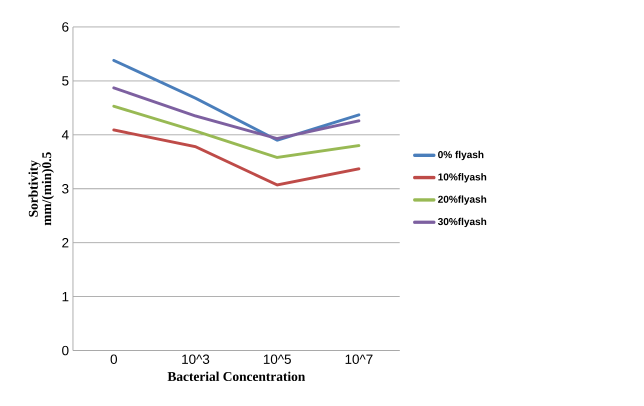 The width and height of the screenshot is (644, 406). Describe the element at coordinates (65, 351) in the screenshot. I see `y-tick-label: 0` at that location.